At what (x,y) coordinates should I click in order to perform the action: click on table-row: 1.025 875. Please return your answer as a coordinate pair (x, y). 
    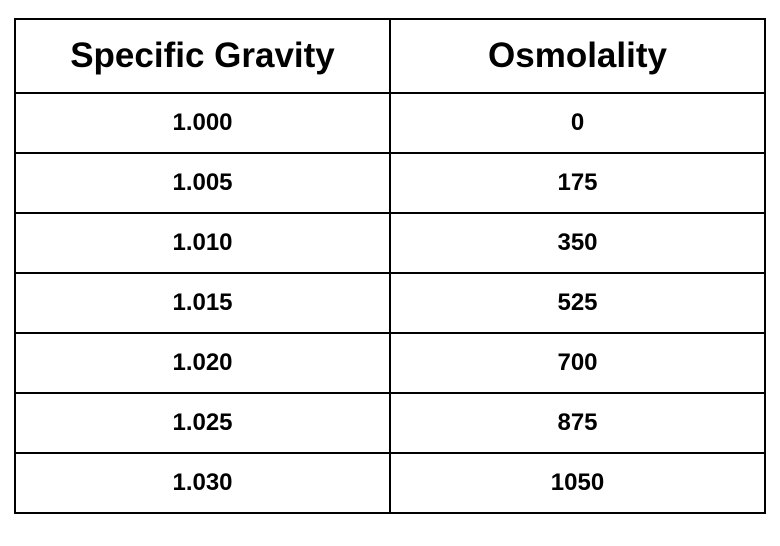
    Looking at the image, I should click on (390, 423).